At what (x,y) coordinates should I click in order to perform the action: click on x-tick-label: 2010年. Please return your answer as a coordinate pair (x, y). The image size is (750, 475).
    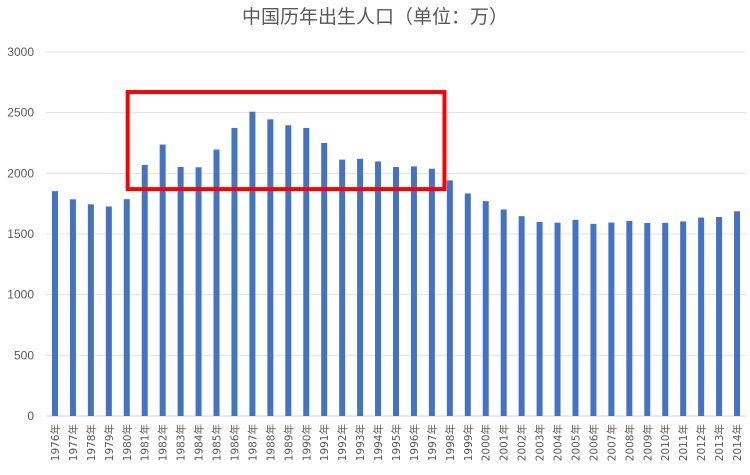
    Looking at the image, I should click on (665, 442).